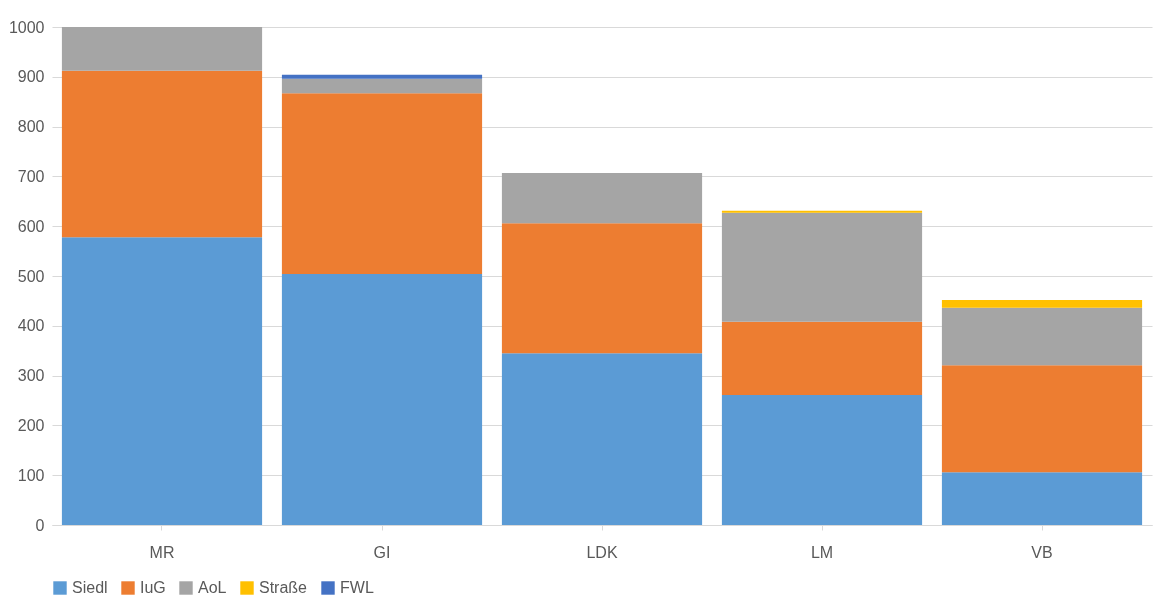 This screenshot has height=610, width=1168. What do you see at coordinates (40, 525) in the screenshot?
I see `y-tick-label: 0` at bounding box center [40, 525].